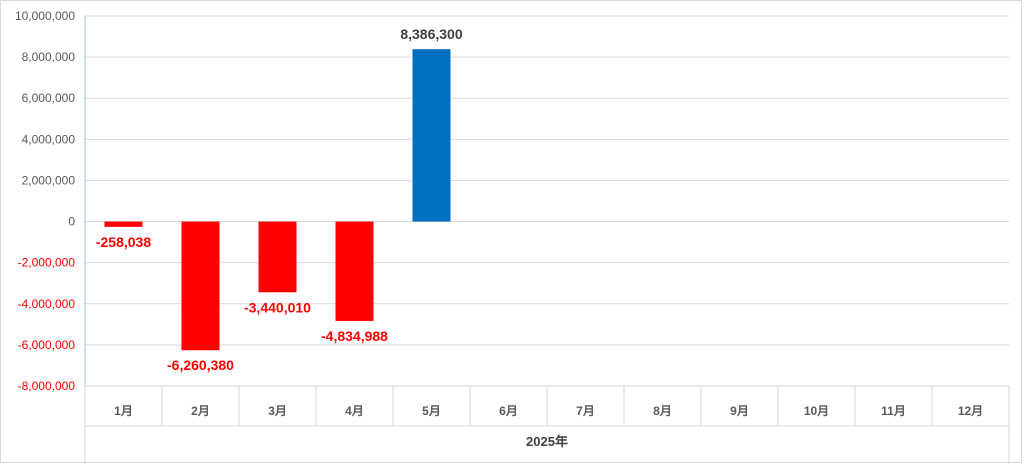 This screenshot has height=465, width=1024. What do you see at coordinates (277, 411) in the screenshot?
I see `x-tick-label: 3月` at bounding box center [277, 411].